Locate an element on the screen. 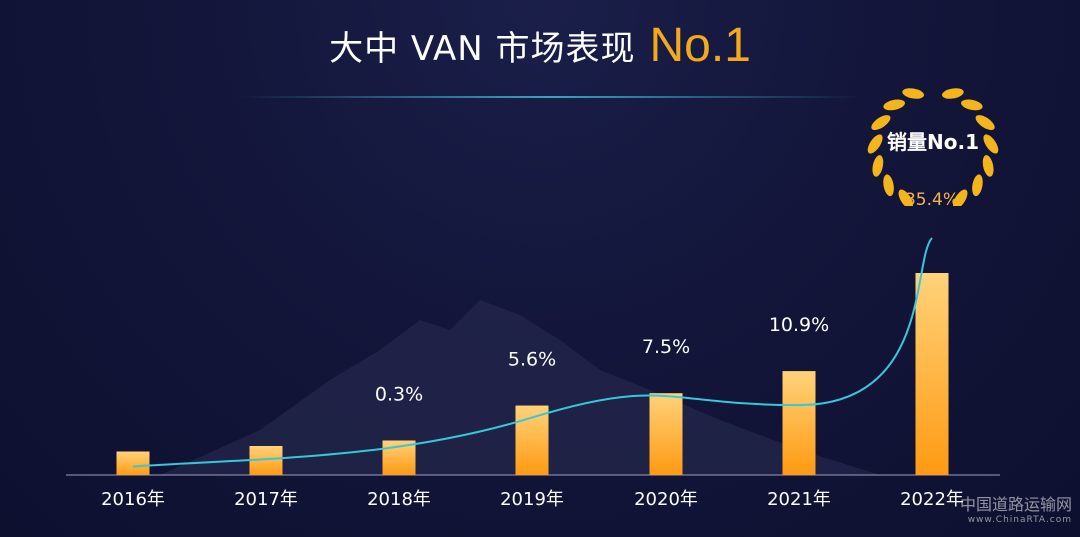 Image resolution: width=1080 pixels, height=537 pixels. x-tick-label: 2019年 is located at coordinates (532, 499).